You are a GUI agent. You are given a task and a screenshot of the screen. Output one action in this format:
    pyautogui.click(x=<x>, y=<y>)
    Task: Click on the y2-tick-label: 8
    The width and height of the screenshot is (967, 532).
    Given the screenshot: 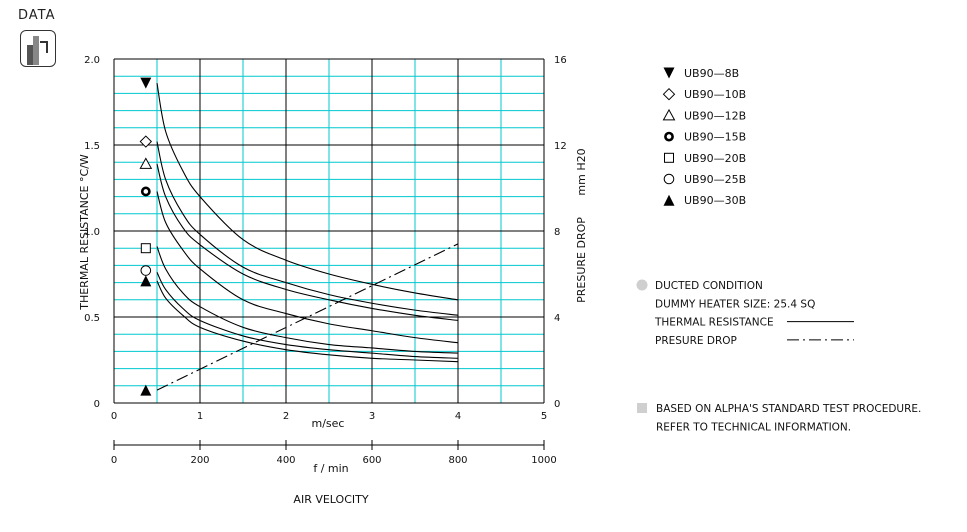 What is the action you would take?
    pyautogui.click(x=557, y=232)
    